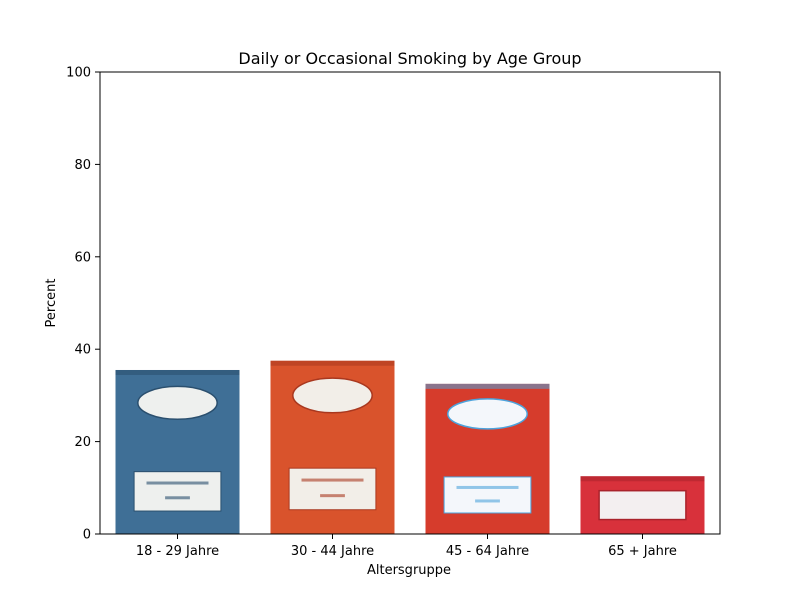 The width and height of the screenshot is (800, 600). I want to click on y-tick-label: 40, so click(82, 350).